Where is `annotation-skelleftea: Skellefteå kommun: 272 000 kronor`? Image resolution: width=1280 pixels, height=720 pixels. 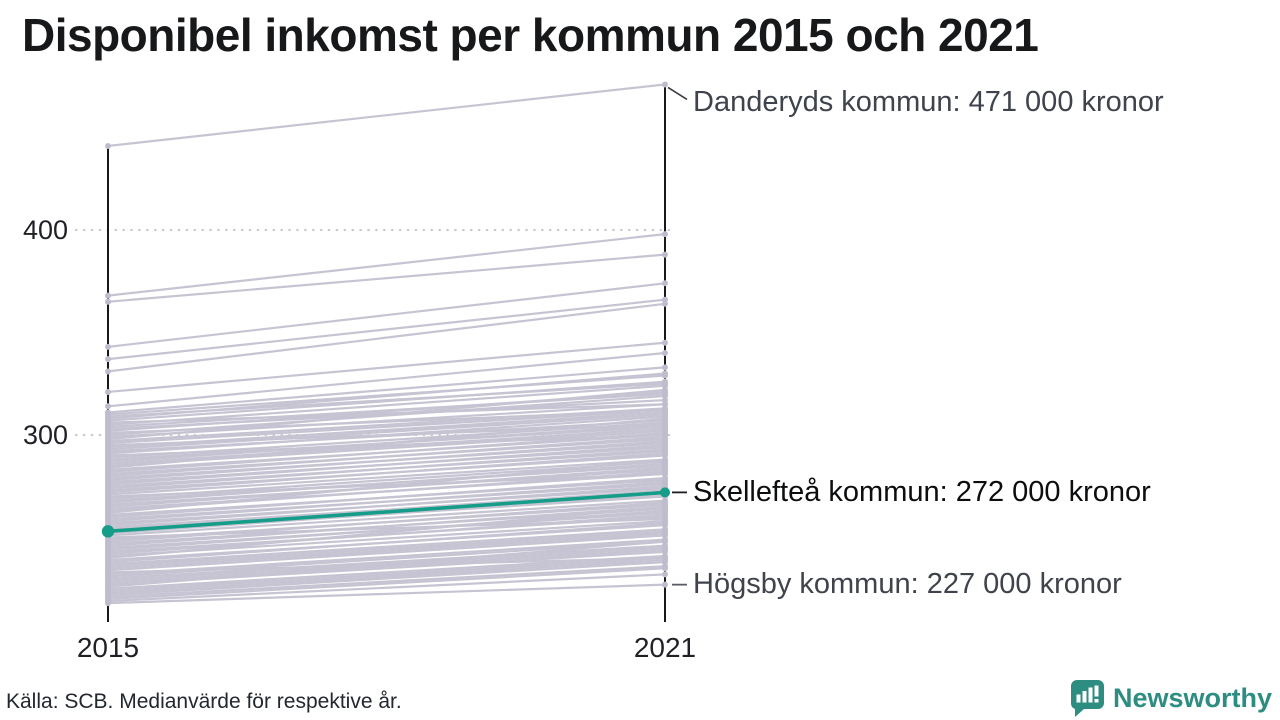 annotation-skelleftea: Skellefteå kommun: 272 000 kronor is located at coordinates (922, 491).